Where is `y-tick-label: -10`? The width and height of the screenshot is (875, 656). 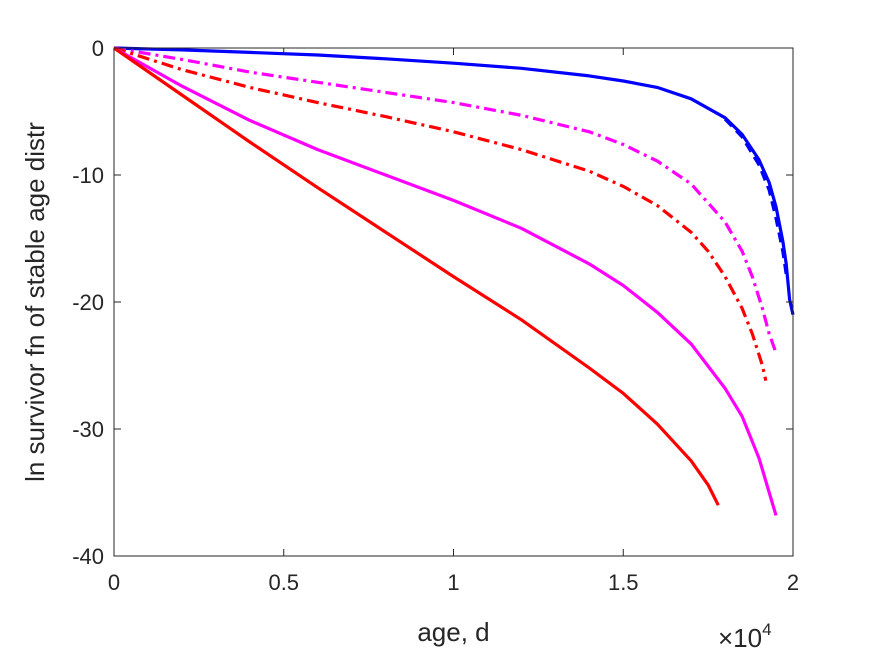 y-tick-label: -10 is located at coordinates (88, 175).